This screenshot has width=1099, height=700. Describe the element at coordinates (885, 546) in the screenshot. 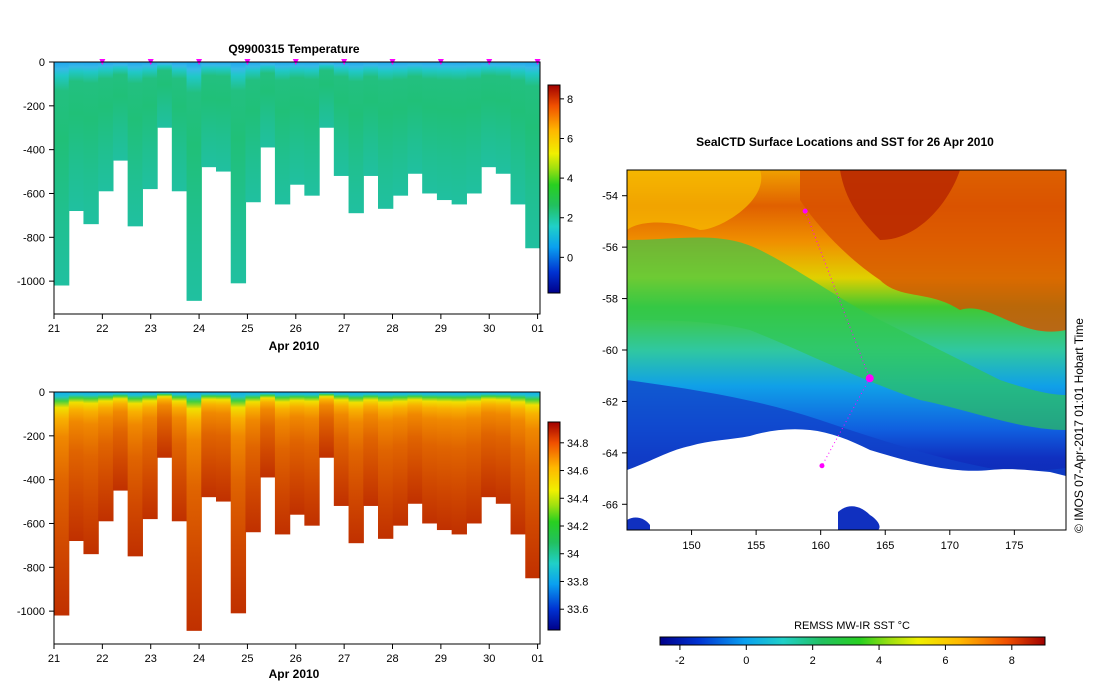

I see `map-x-tick-label: 165` at that location.